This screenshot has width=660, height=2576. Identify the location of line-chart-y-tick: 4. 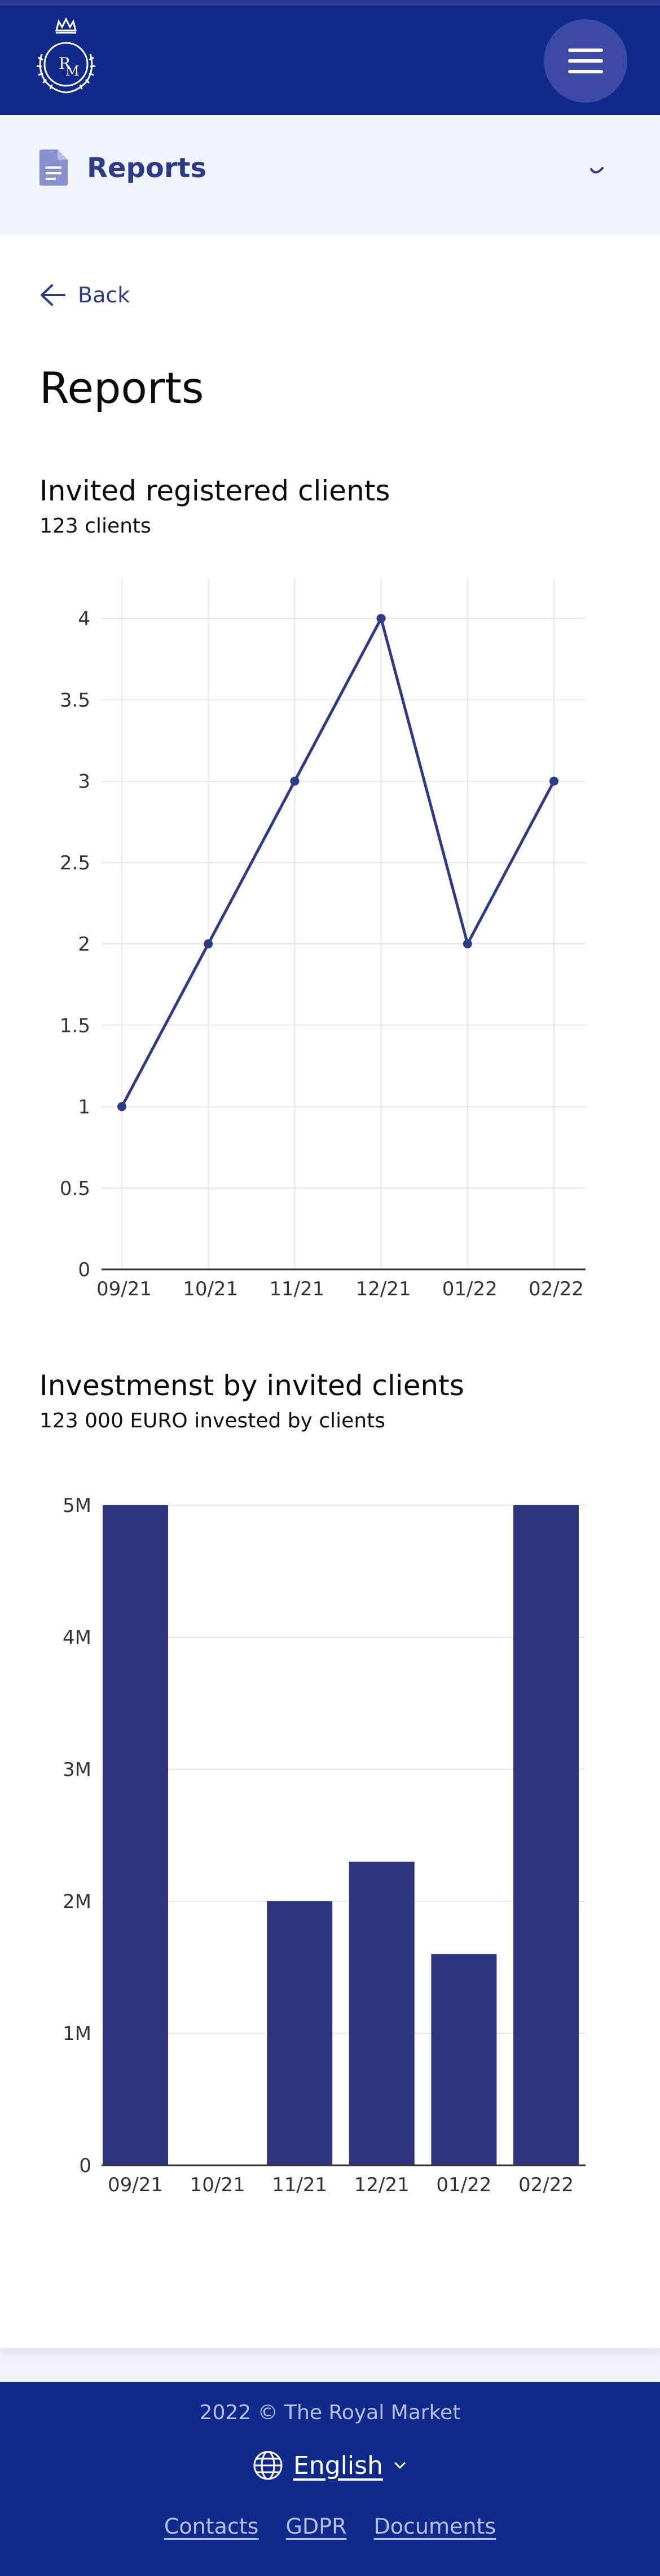
(84, 619).